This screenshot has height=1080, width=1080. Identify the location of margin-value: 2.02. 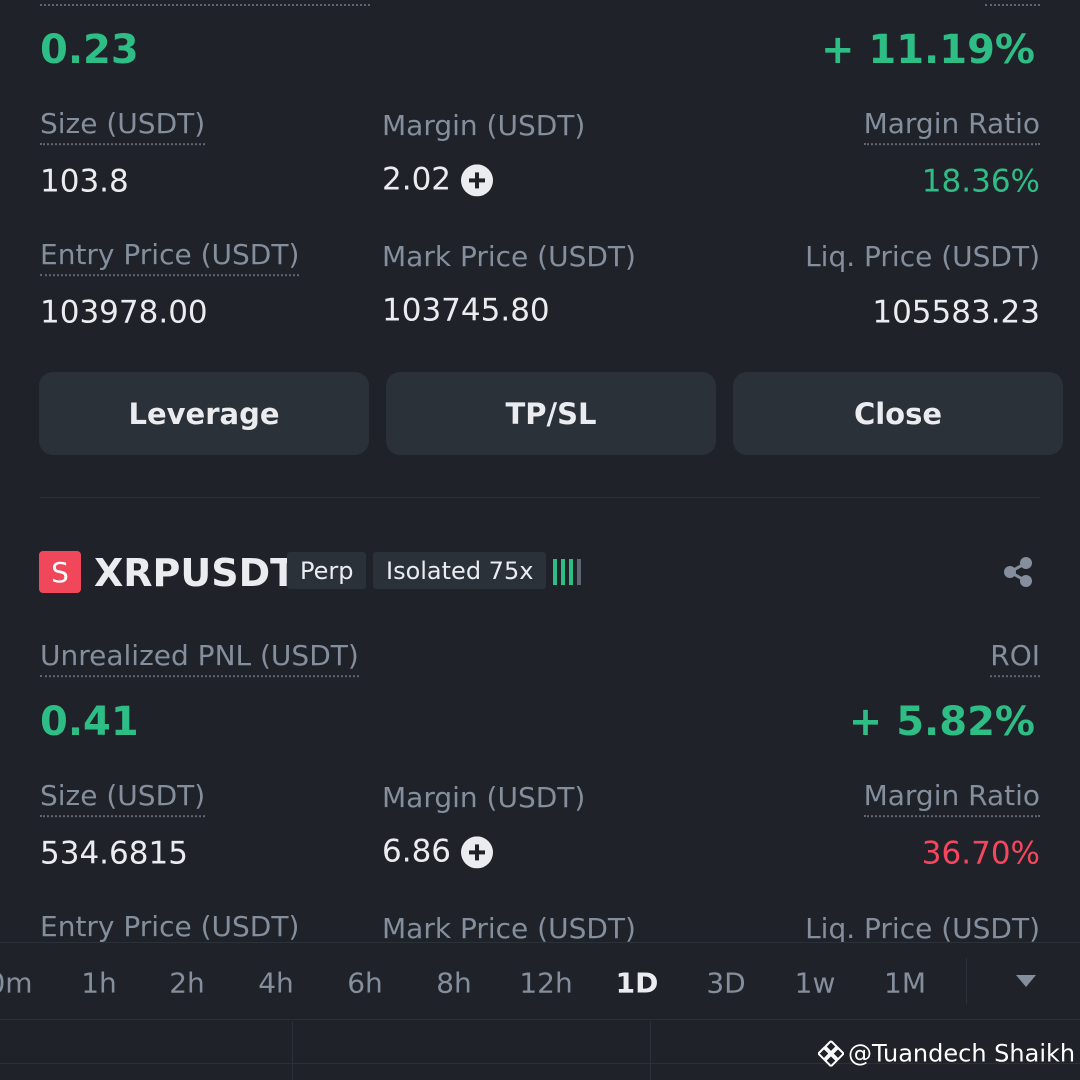
(438, 179).